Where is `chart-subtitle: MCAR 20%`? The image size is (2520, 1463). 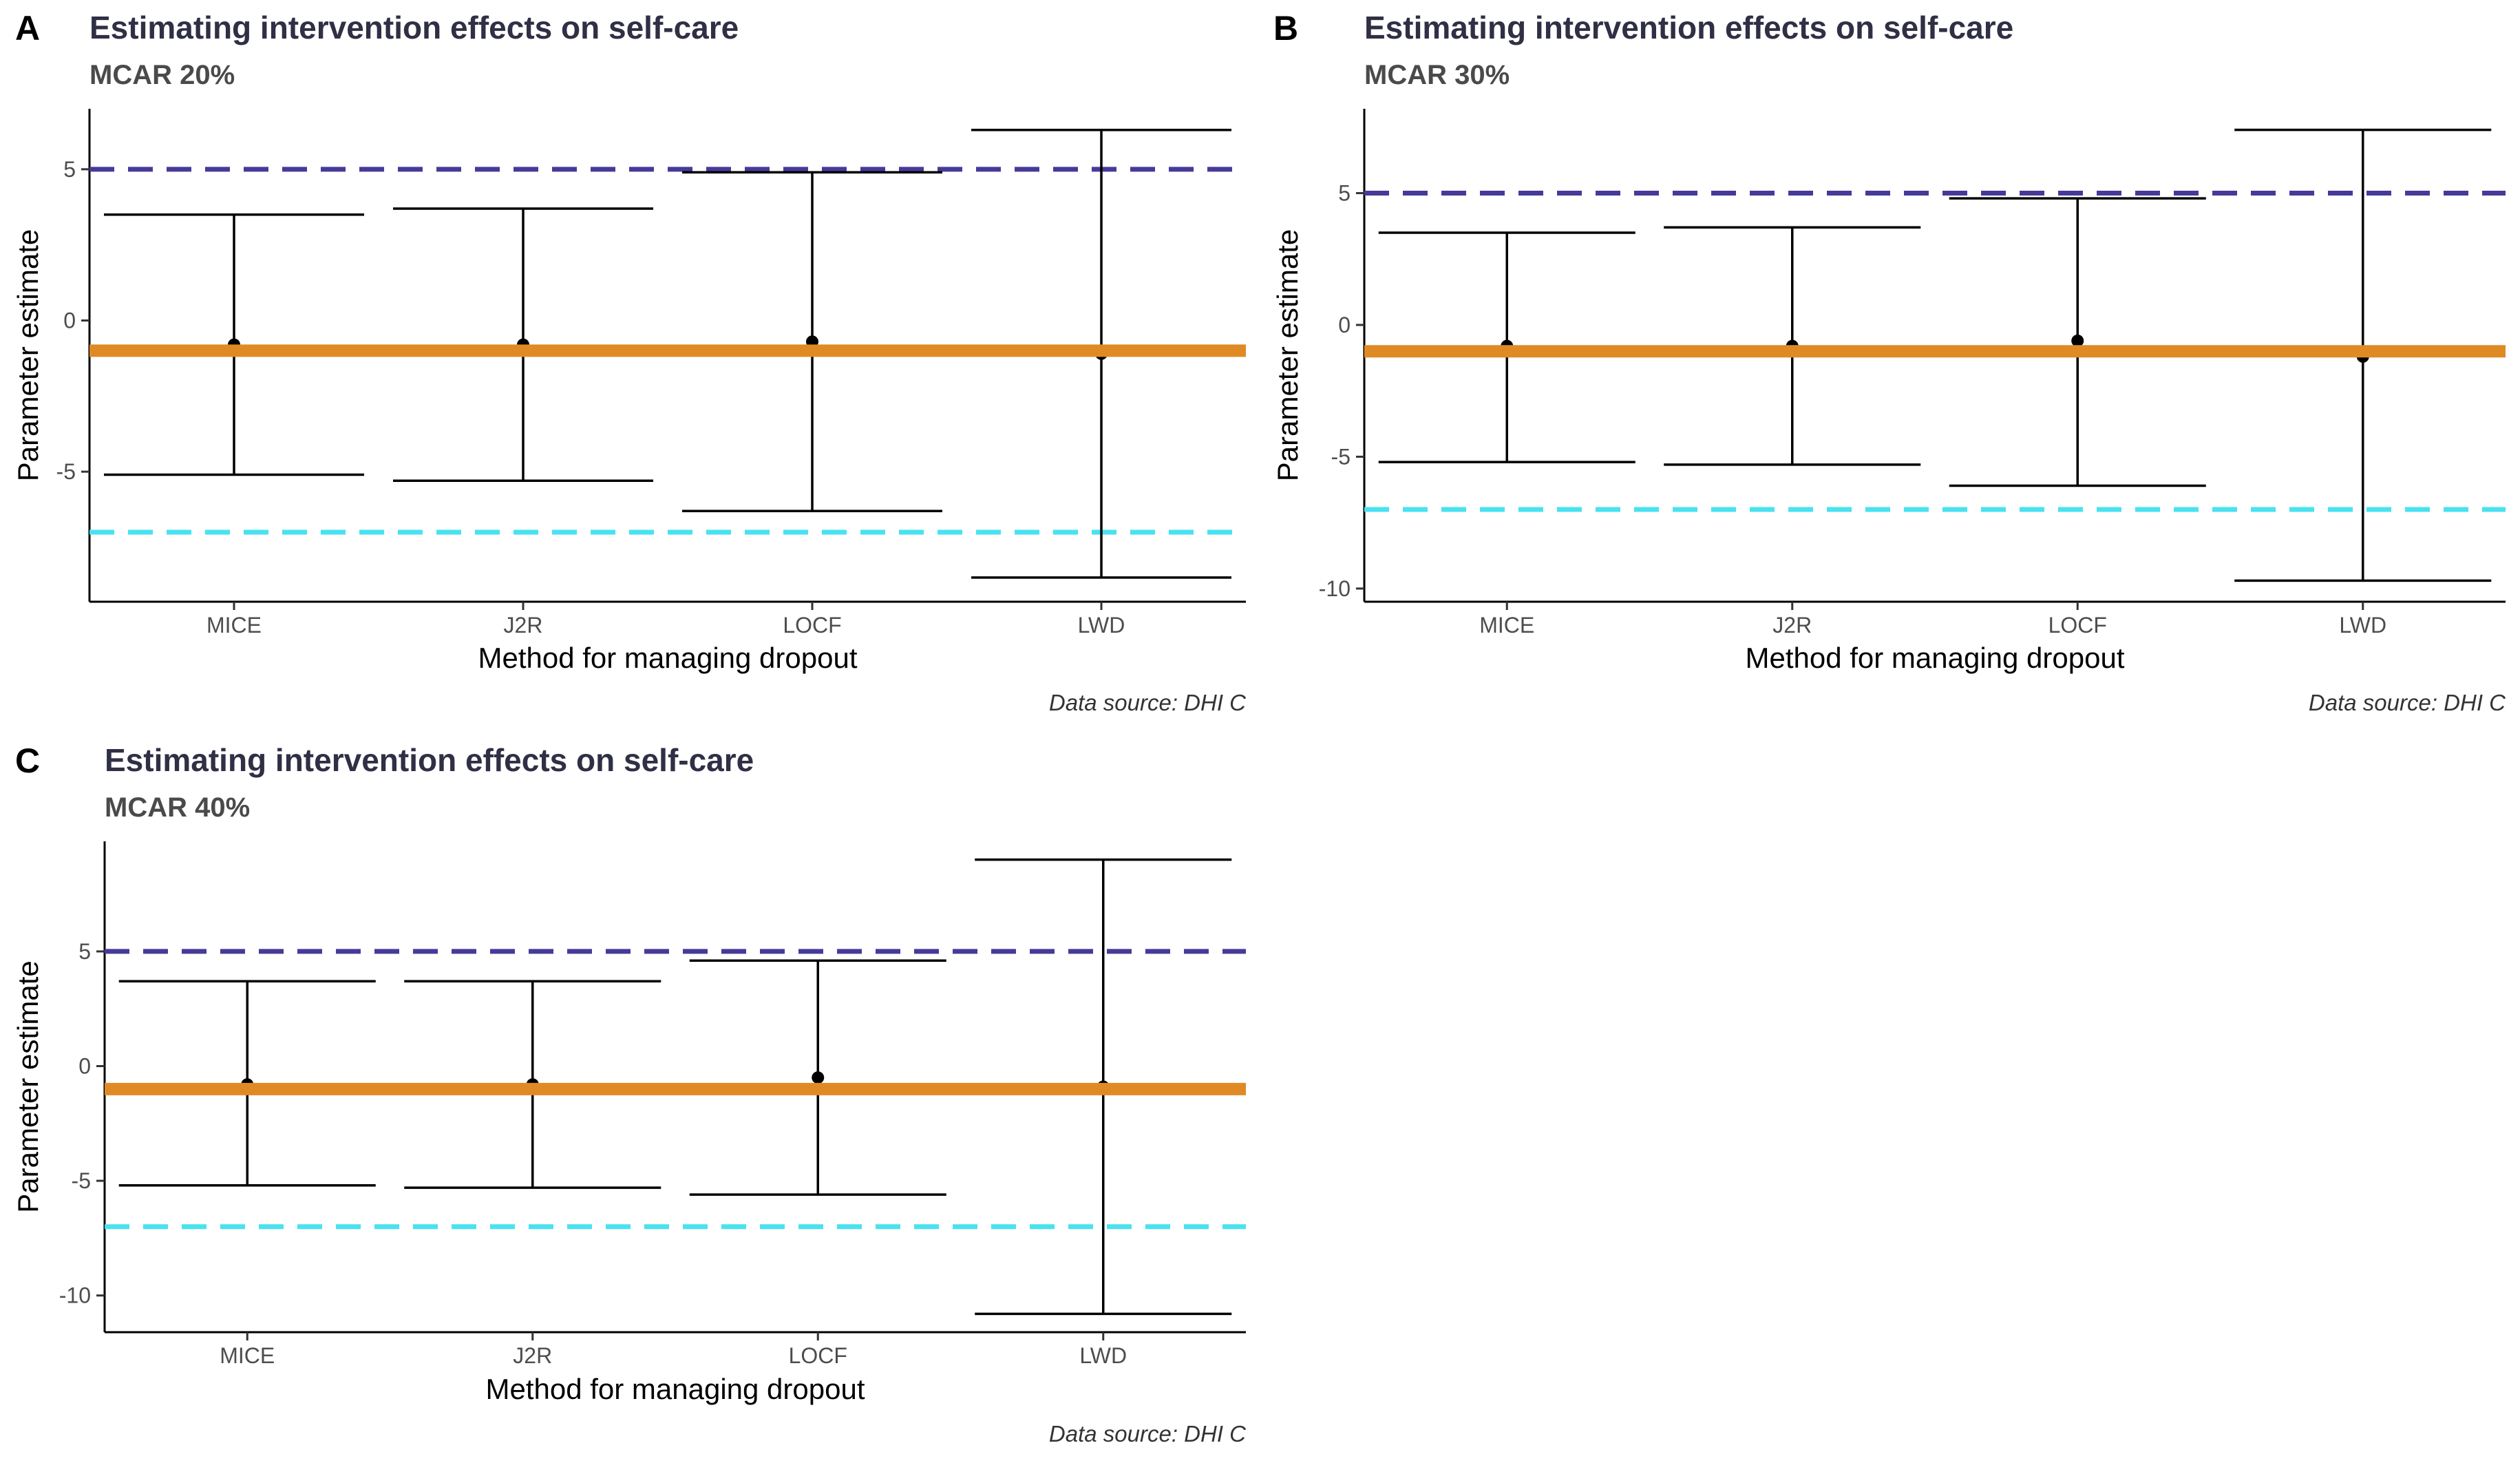
chart-subtitle: MCAR 20% is located at coordinates (162, 75).